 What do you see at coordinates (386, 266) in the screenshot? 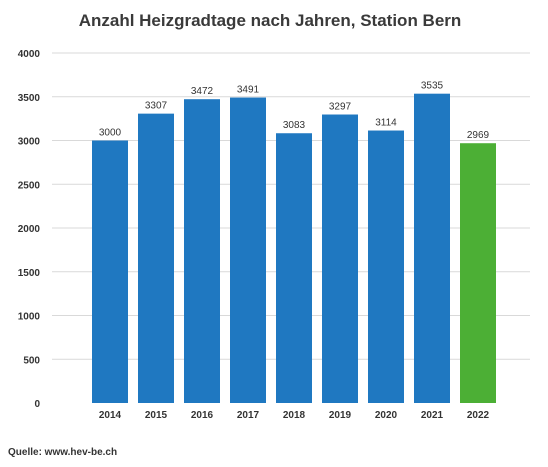
I see `bar-2020` at bounding box center [386, 266].